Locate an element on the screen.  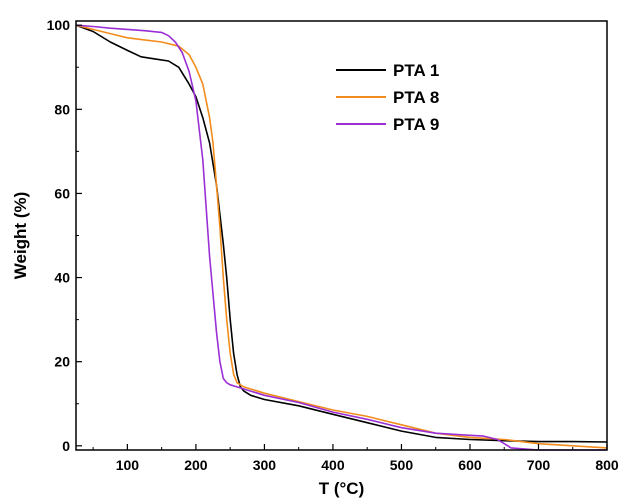
legend: PTA 1 PTA 8 PTA 9 is located at coordinates (387, 97).